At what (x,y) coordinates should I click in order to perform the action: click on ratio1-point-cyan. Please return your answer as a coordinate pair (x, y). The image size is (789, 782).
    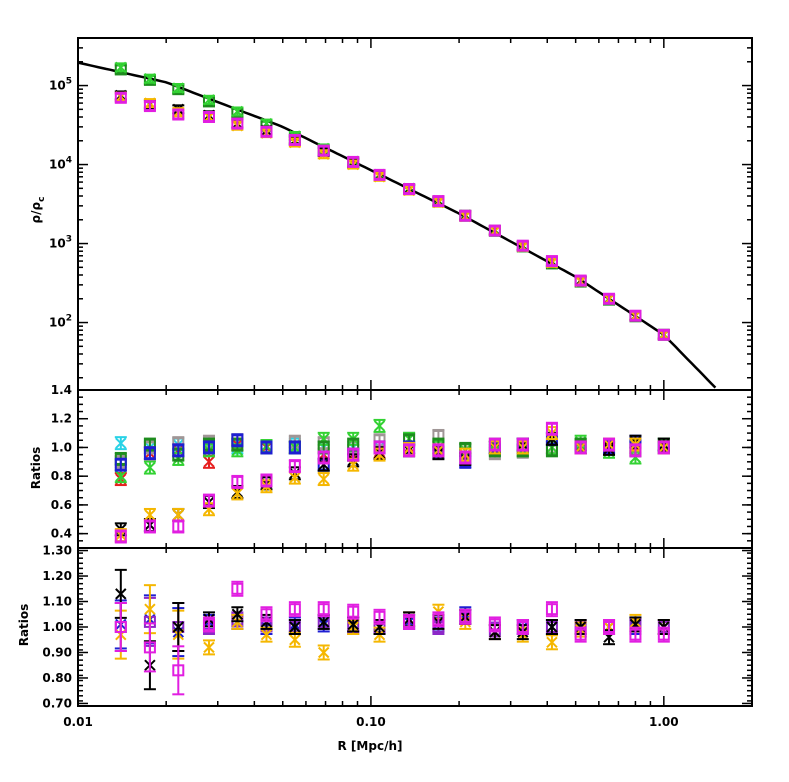
    Looking at the image, I should click on (120, 443).